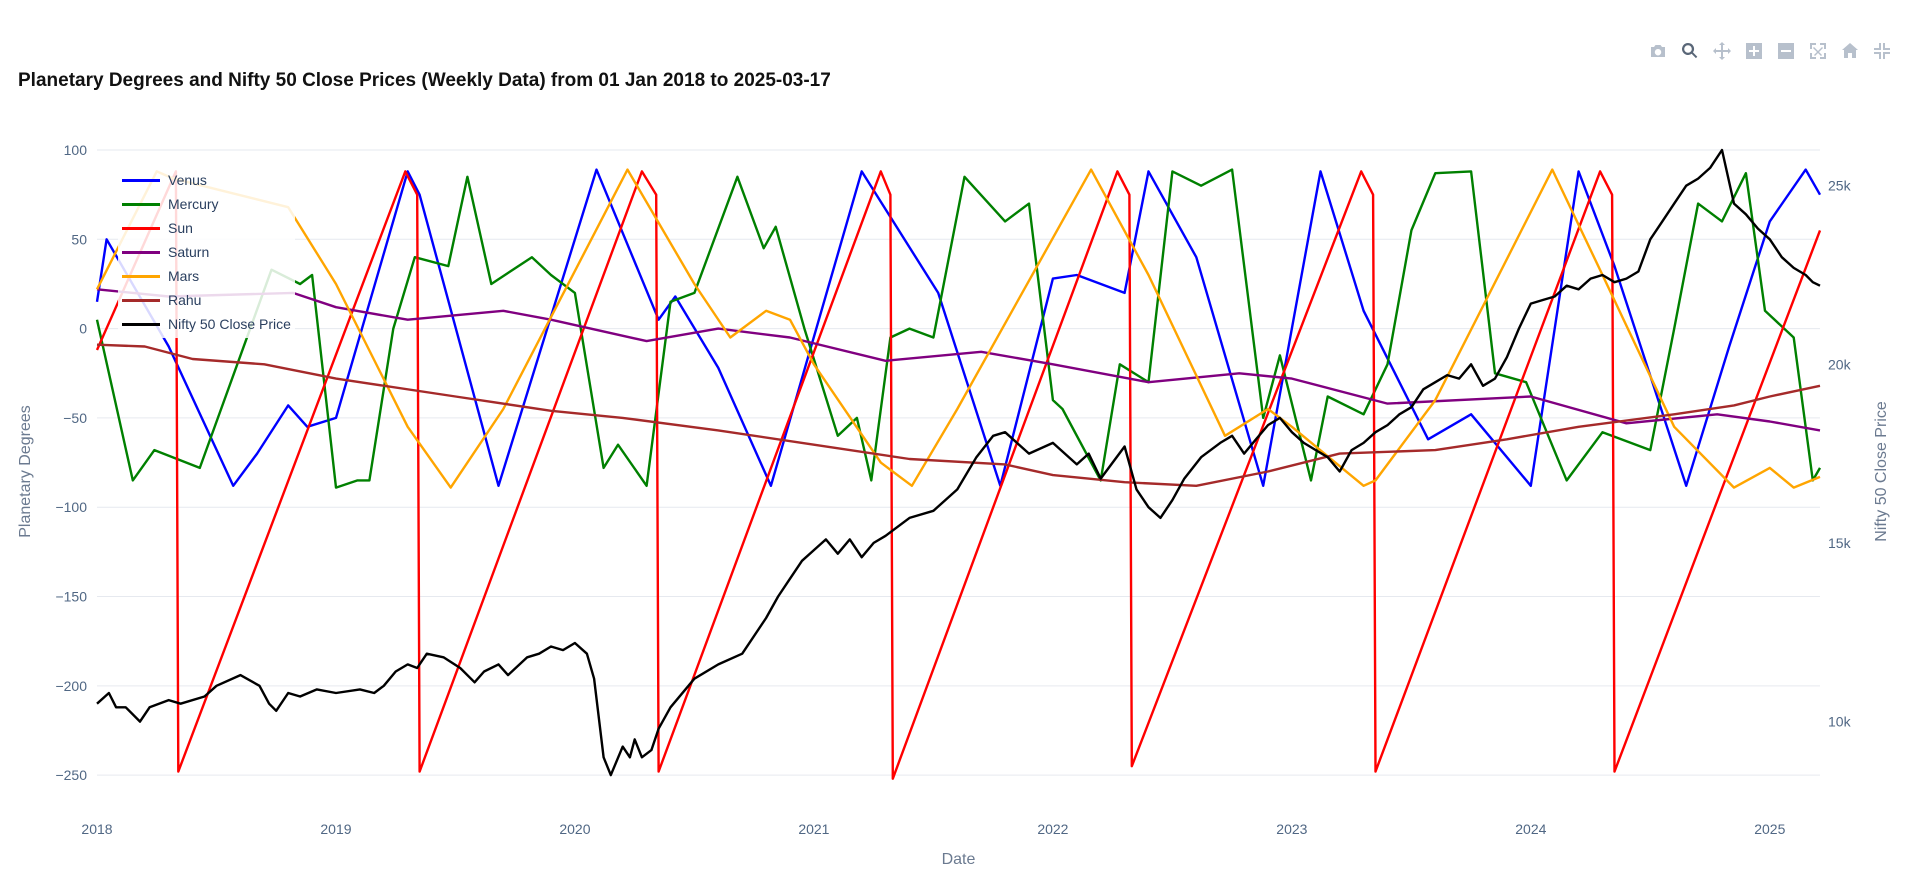 The width and height of the screenshot is (1907, 885). Describe the element at coordinates (1881, 471) in the screenshot. I see `y2-axis-title: Nifty 50 Close Price` at that location.